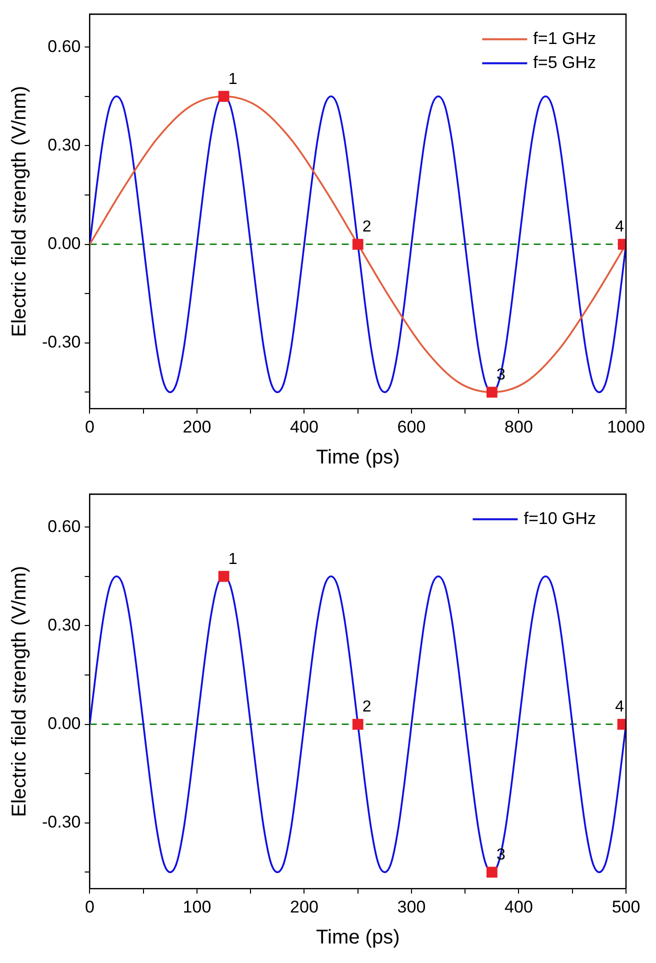  What do you see at coordinates (564, 62) in the screenshot?
I see `legend-label: f=5 GHz` at bounding box center [564, 62].